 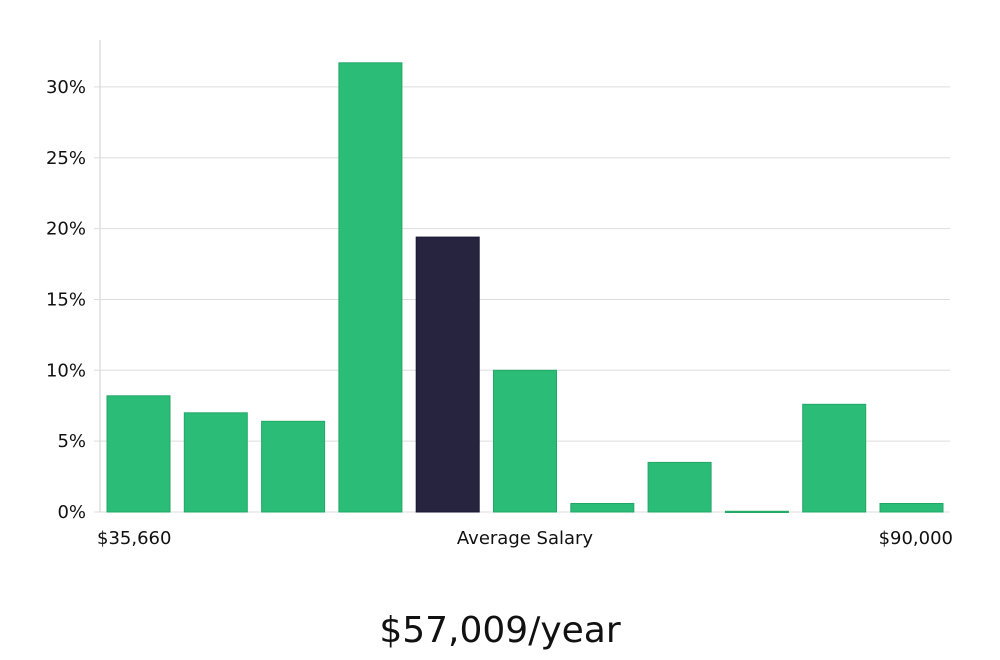 I want to click on y-tick-label: 0%, so click(x=71, y=512).